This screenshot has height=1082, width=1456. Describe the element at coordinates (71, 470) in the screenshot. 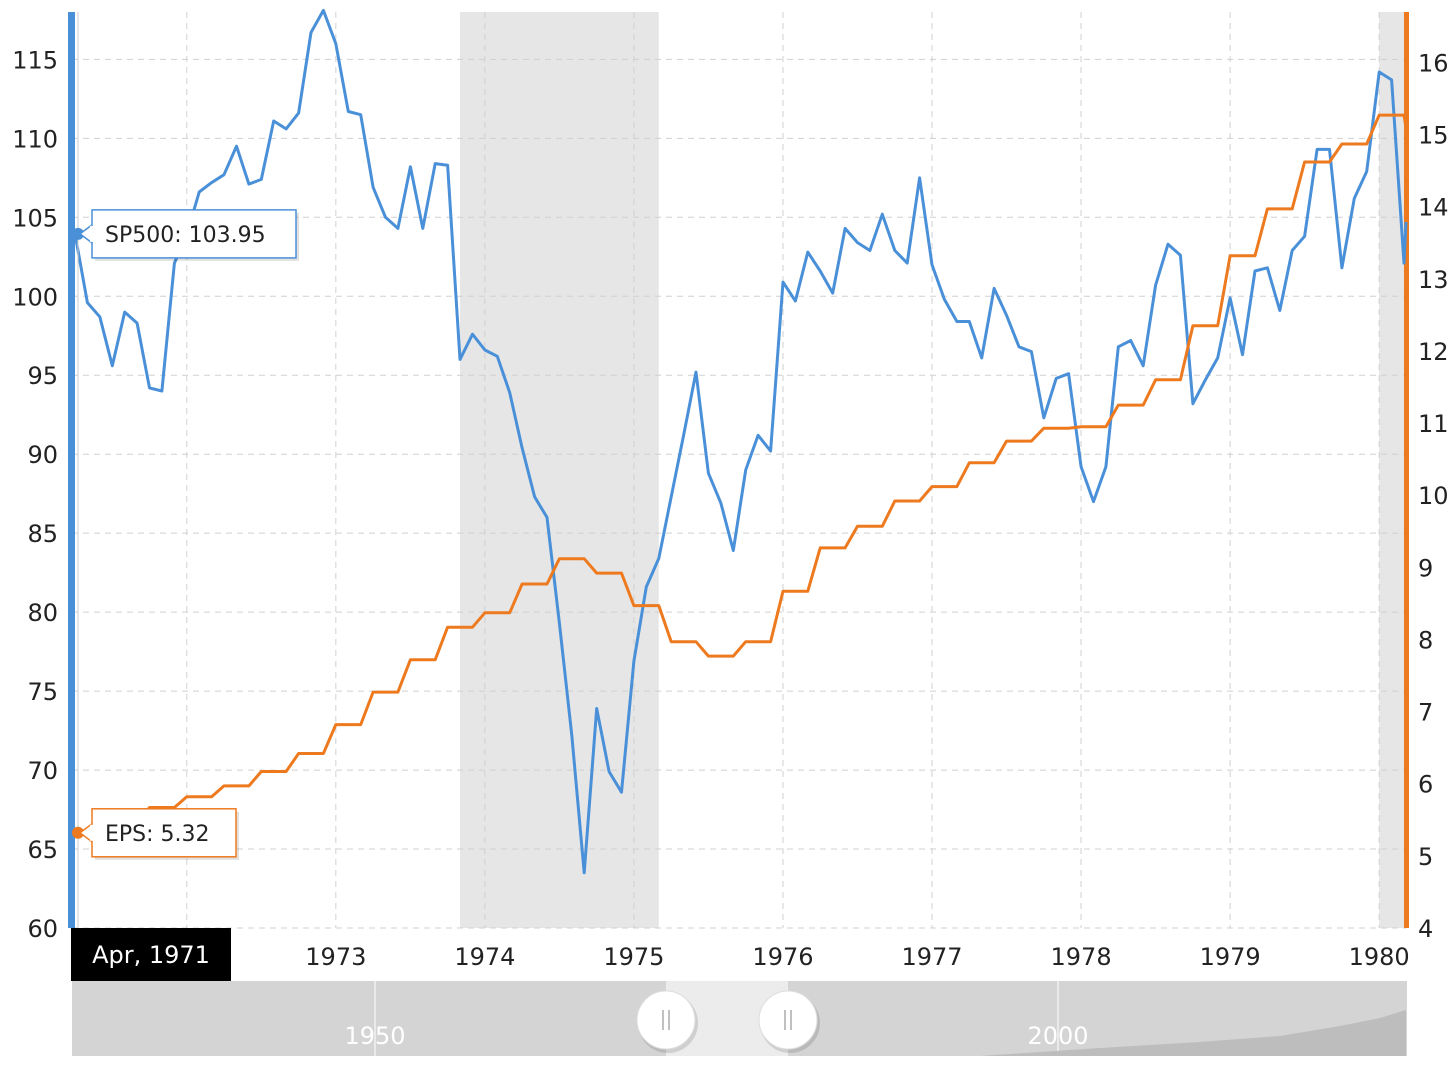

I see `y-axis-left-bar` at that location.